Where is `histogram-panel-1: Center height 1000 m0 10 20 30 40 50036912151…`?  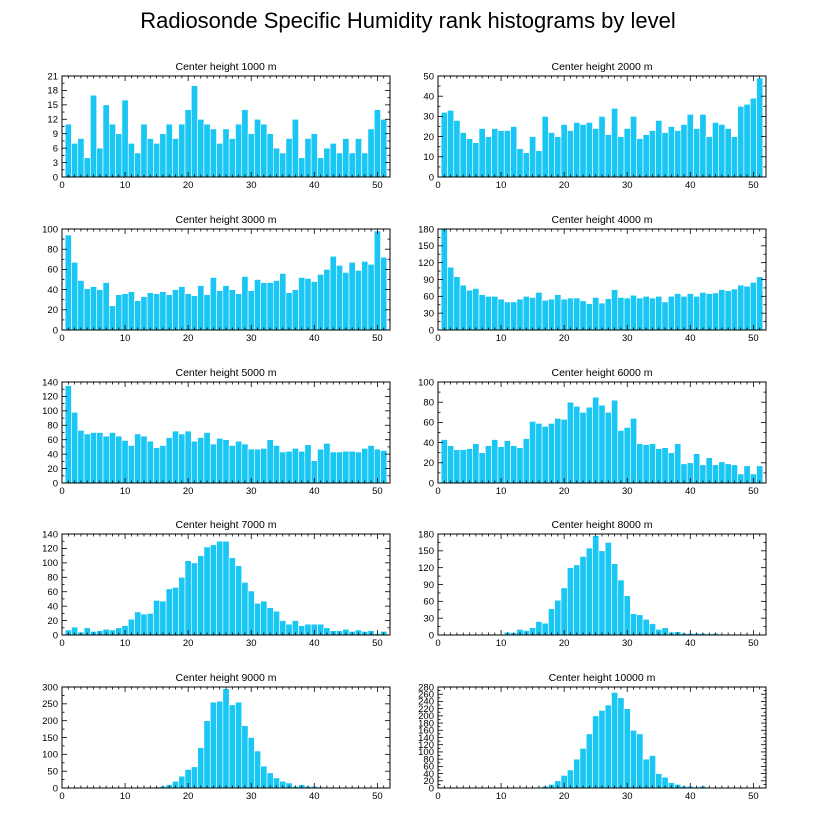
histogram-panel-1: Center height 1000 m0 10 20 30 40 50036912151… is located at coordinates (219, 126).